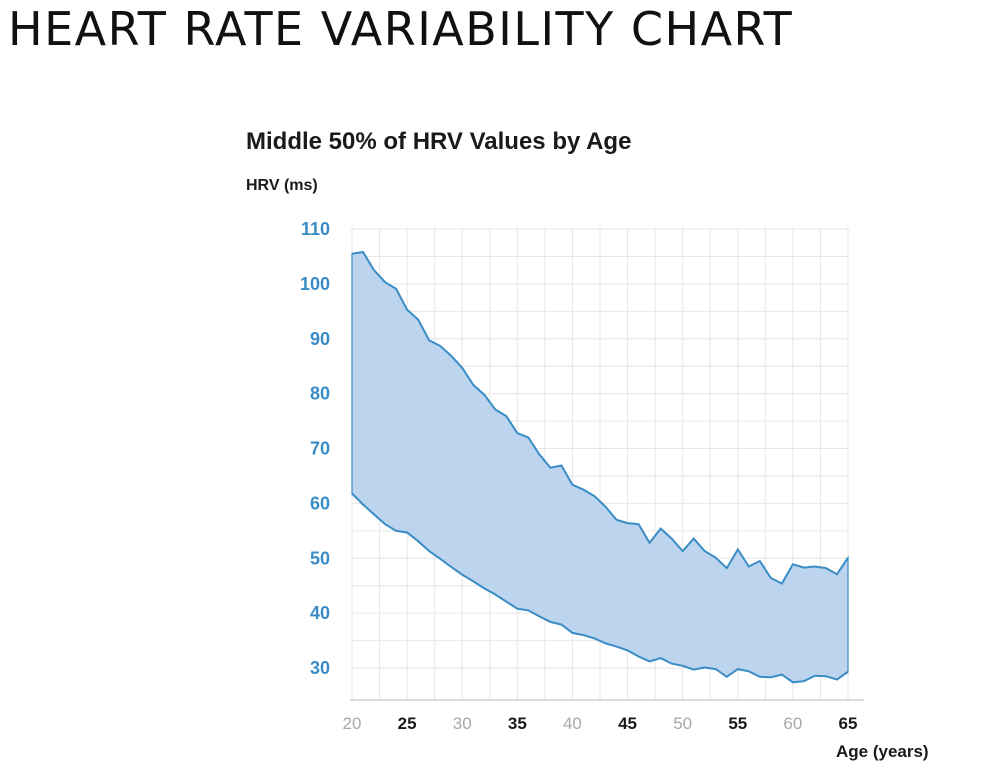  Describe the element at coordinates (320, 394) in the screenshot. I see `y-tick-label: 80` at that location.